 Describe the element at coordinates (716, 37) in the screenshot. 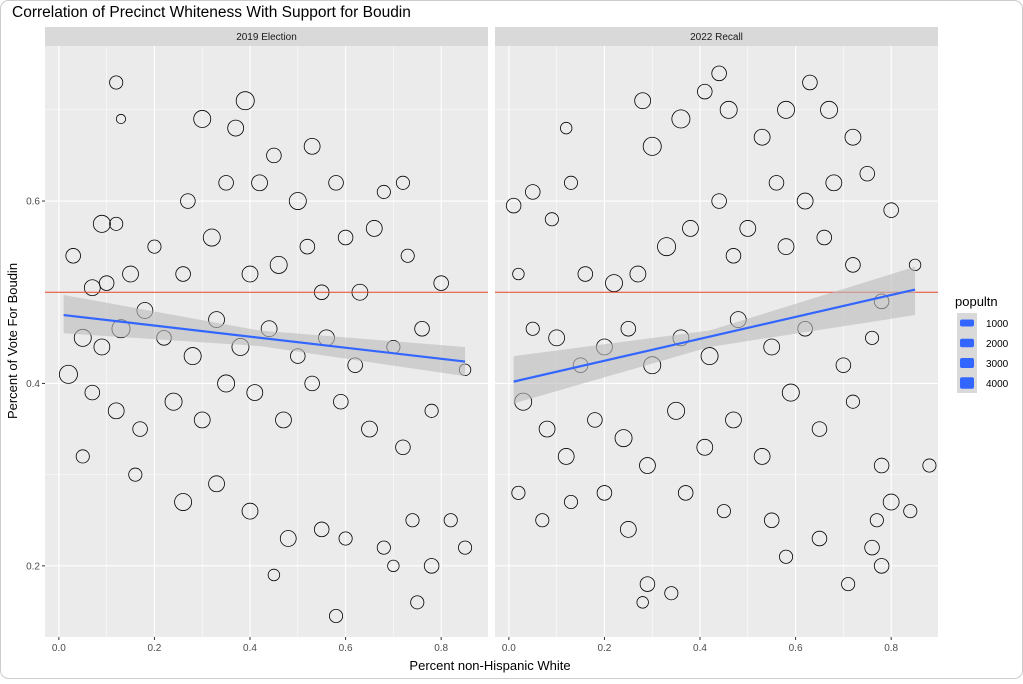

I see `facet-strip-label: 2022 Recall` at that location.